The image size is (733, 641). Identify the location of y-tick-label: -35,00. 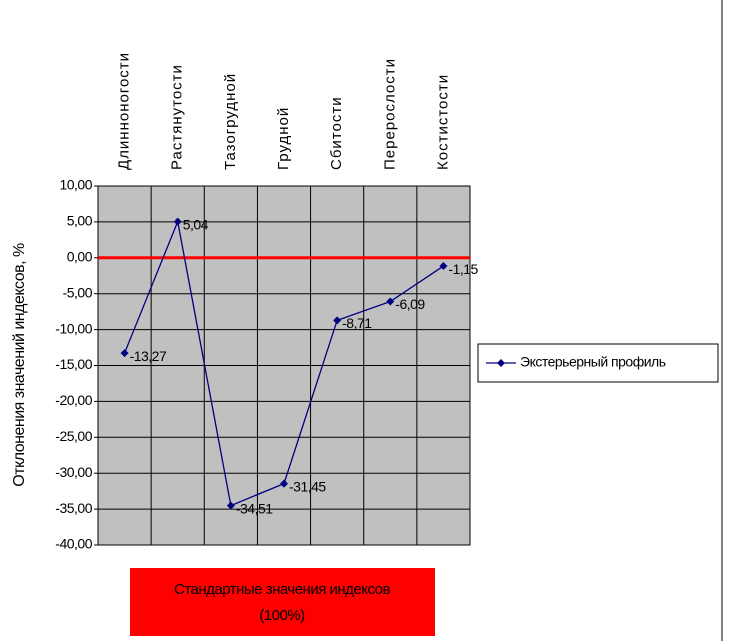
(73, 508).